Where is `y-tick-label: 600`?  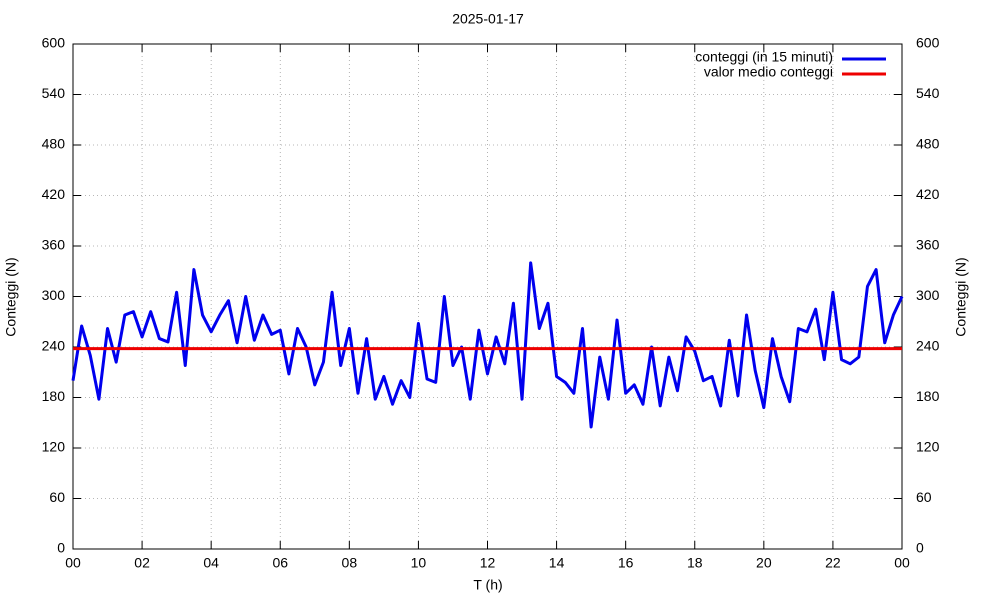 y-tick-label: 600 is located at coordinates (54, 43).